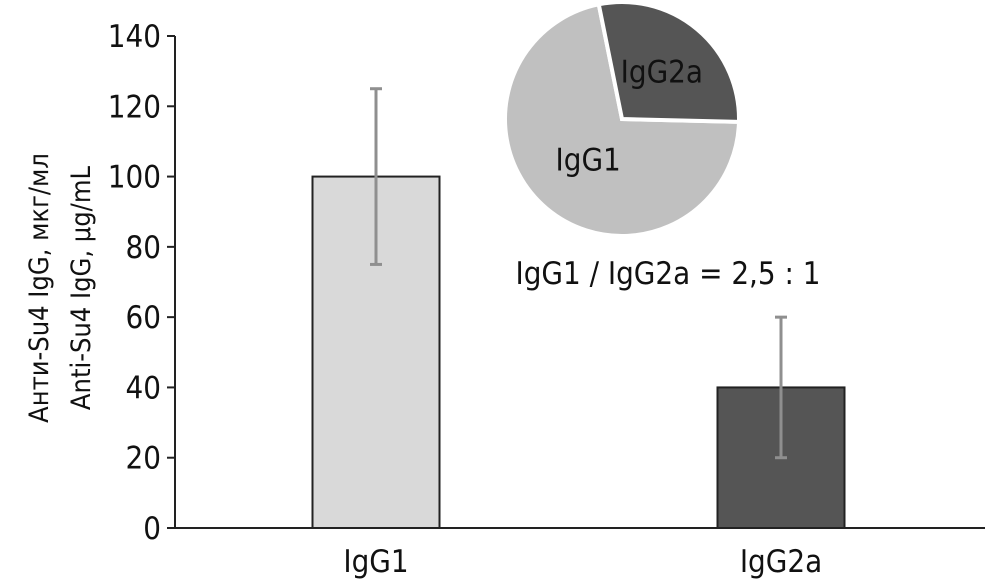 The height and width of the screenshot is (586, 985). What do you see at coordinates (143, 248) in the screenshot?
I see `y-tick-label: 80` at bounding box center [143, 248].